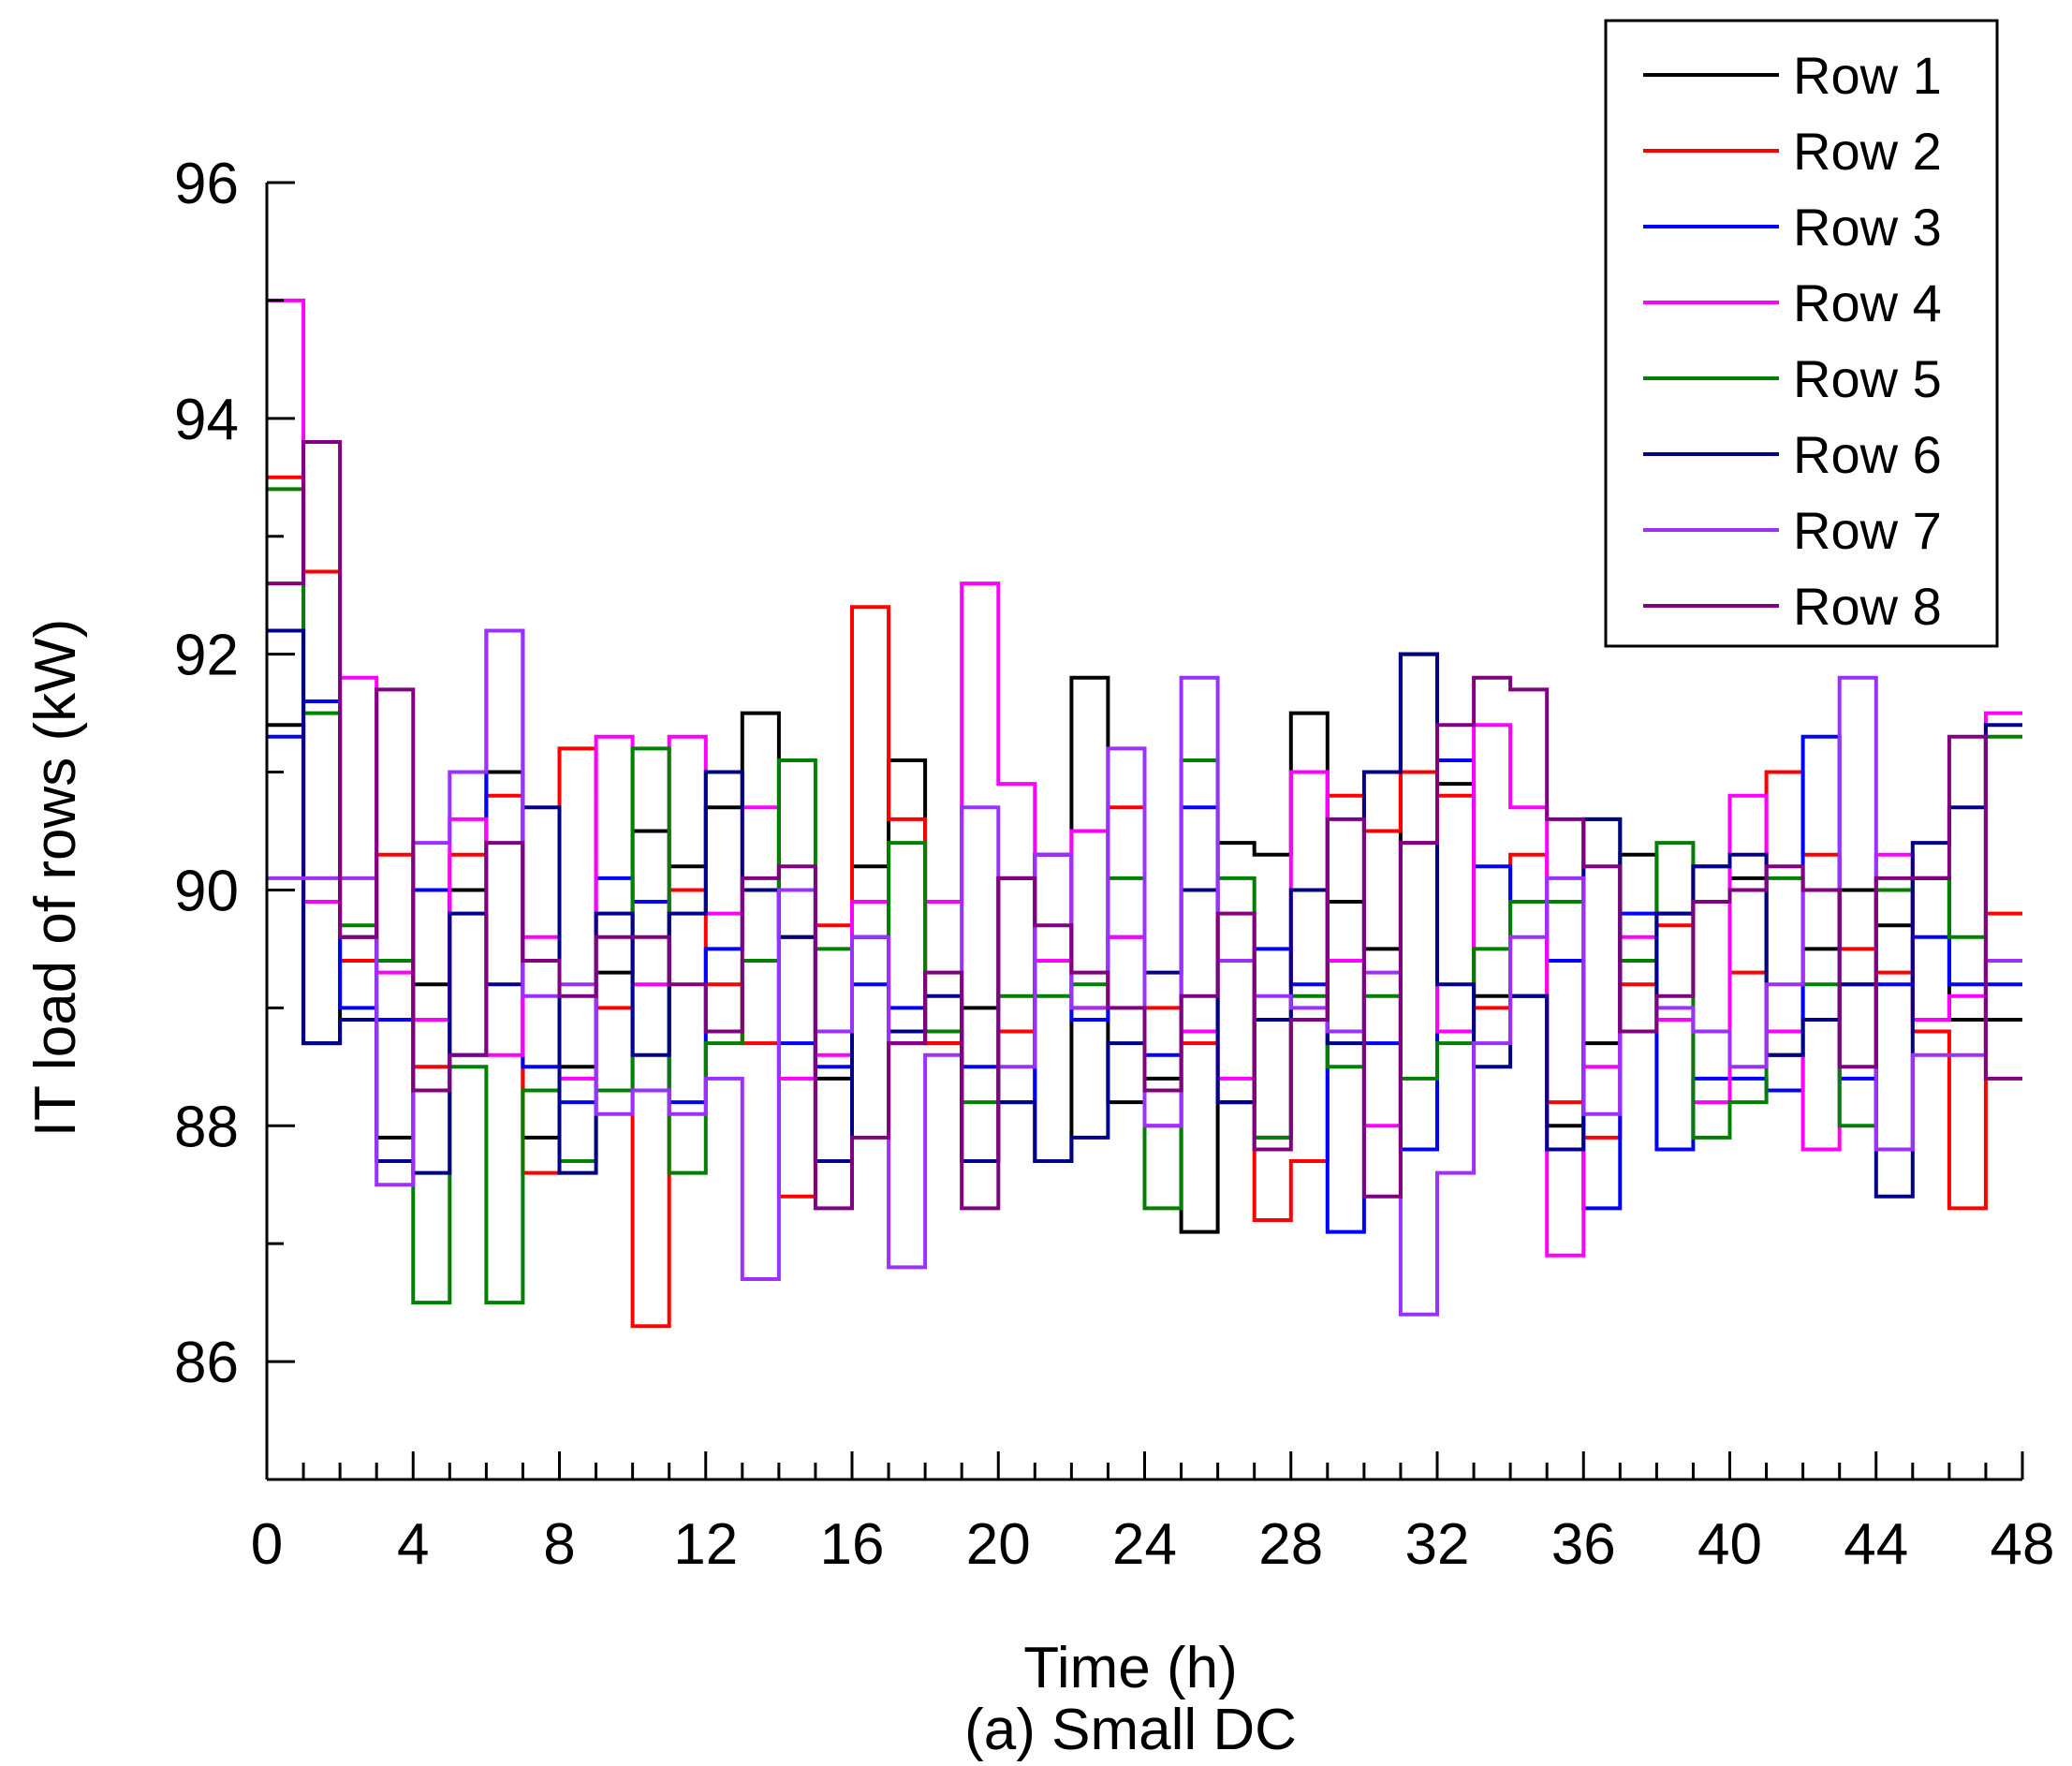  Describe the element at coordinates (559, 1545) in the screenshot. I see `x-tick-label: 8` at that location.